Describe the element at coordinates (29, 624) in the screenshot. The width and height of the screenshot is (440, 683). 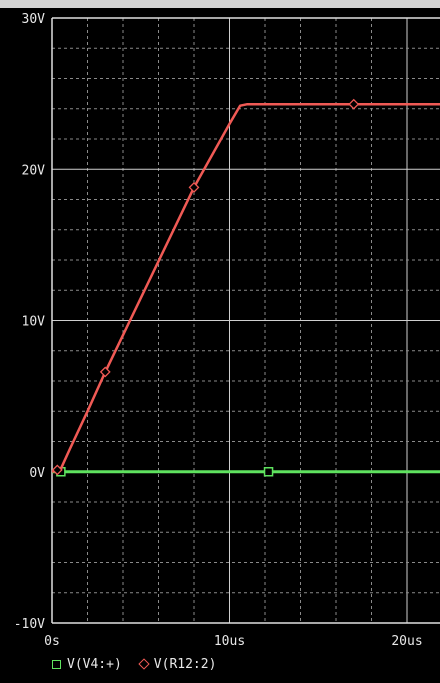
I see `y-tick-label: -10V` at that location.